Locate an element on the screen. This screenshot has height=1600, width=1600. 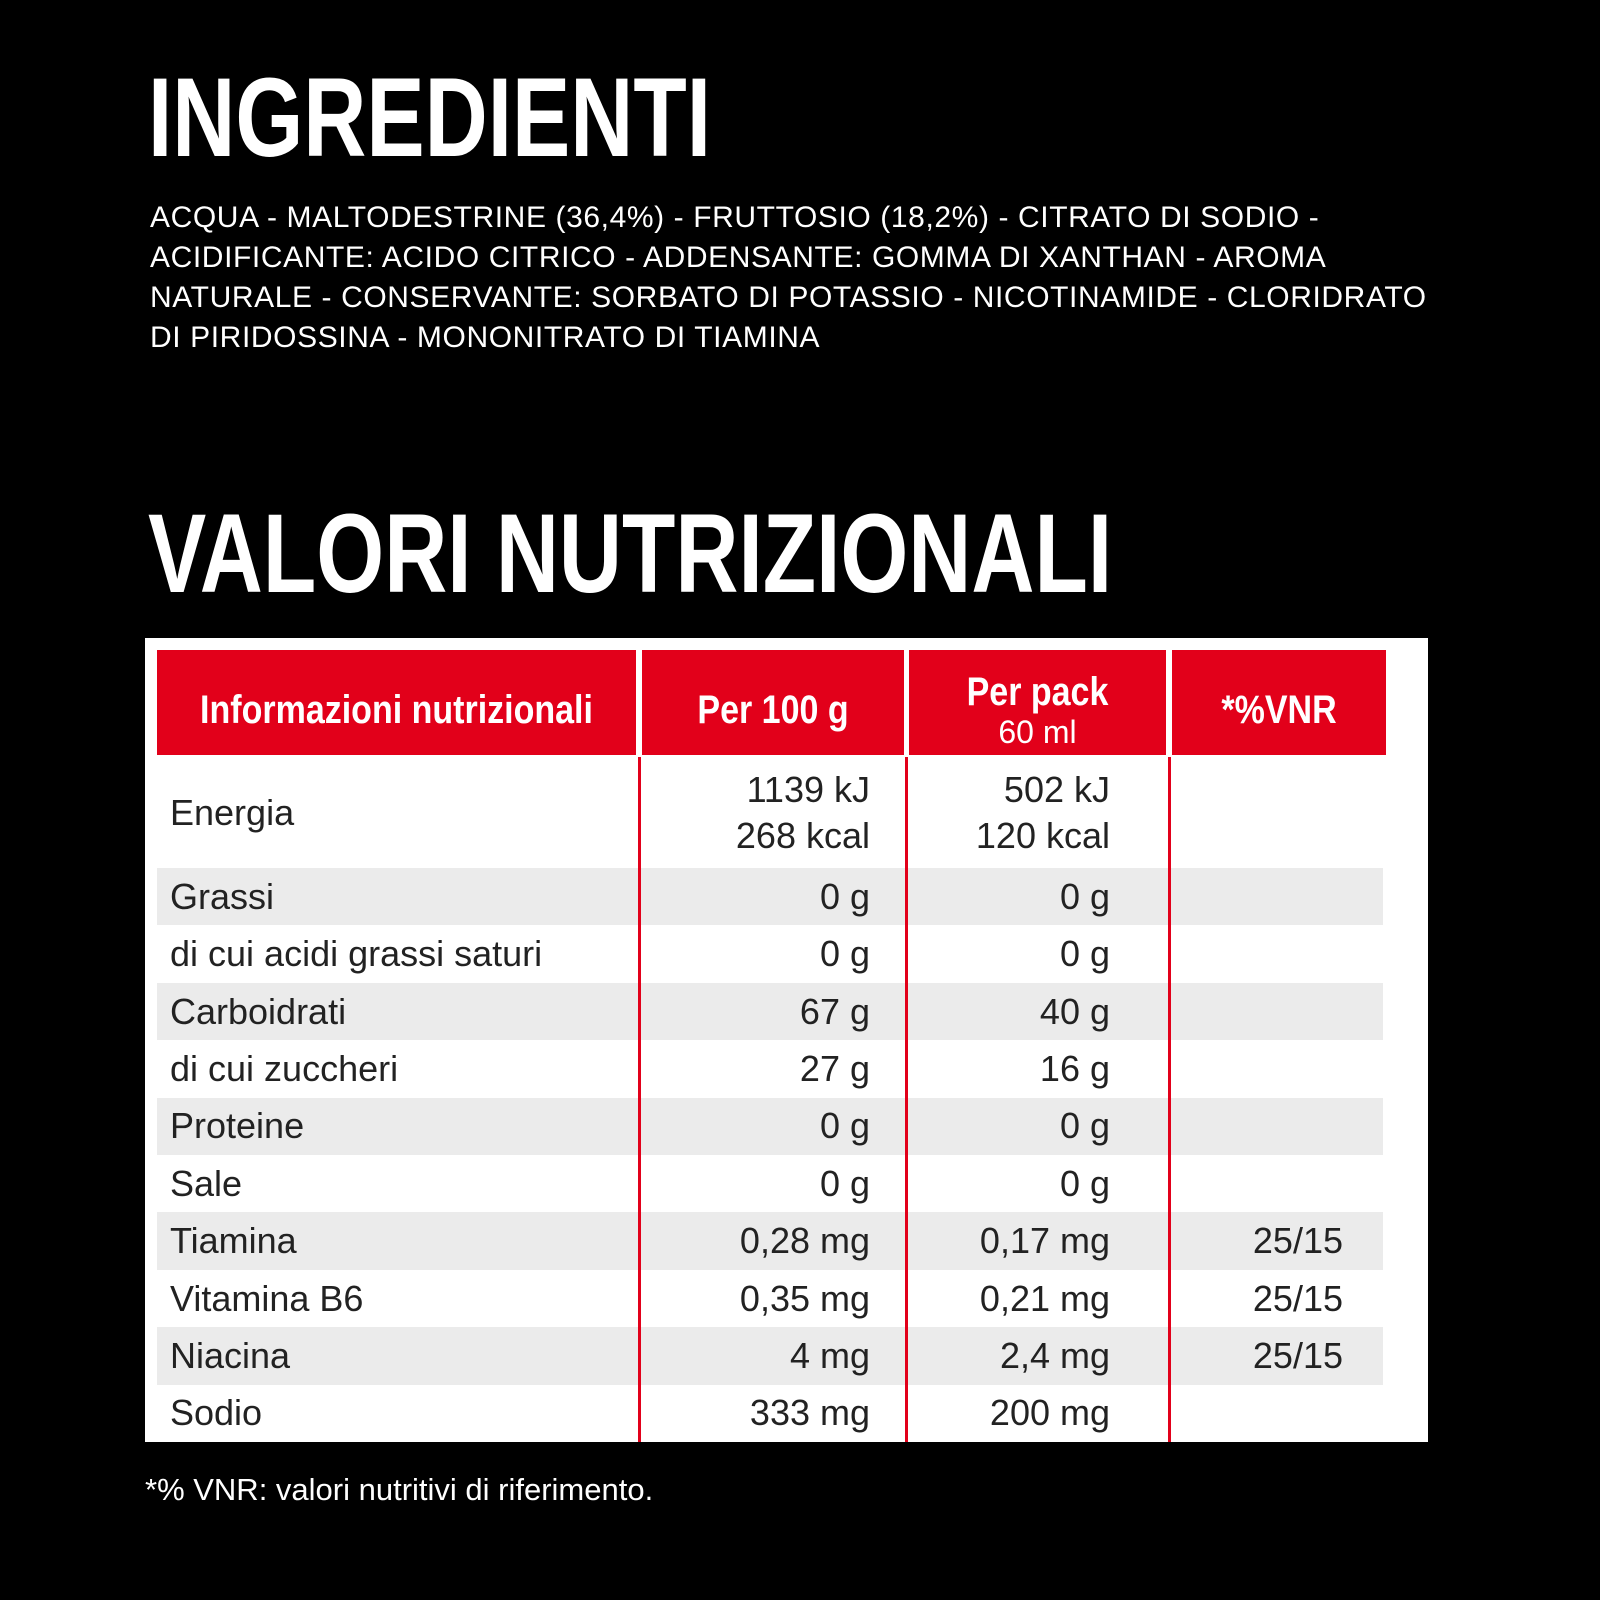
header-sub: 60 ml is located at coordinates (1037, 732).